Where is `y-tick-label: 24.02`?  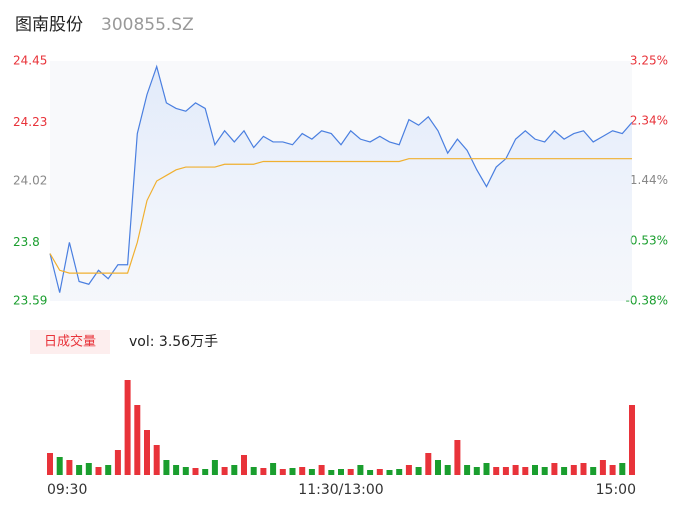
y-tick-label: 24.02 is located at coordinates (30, 181).